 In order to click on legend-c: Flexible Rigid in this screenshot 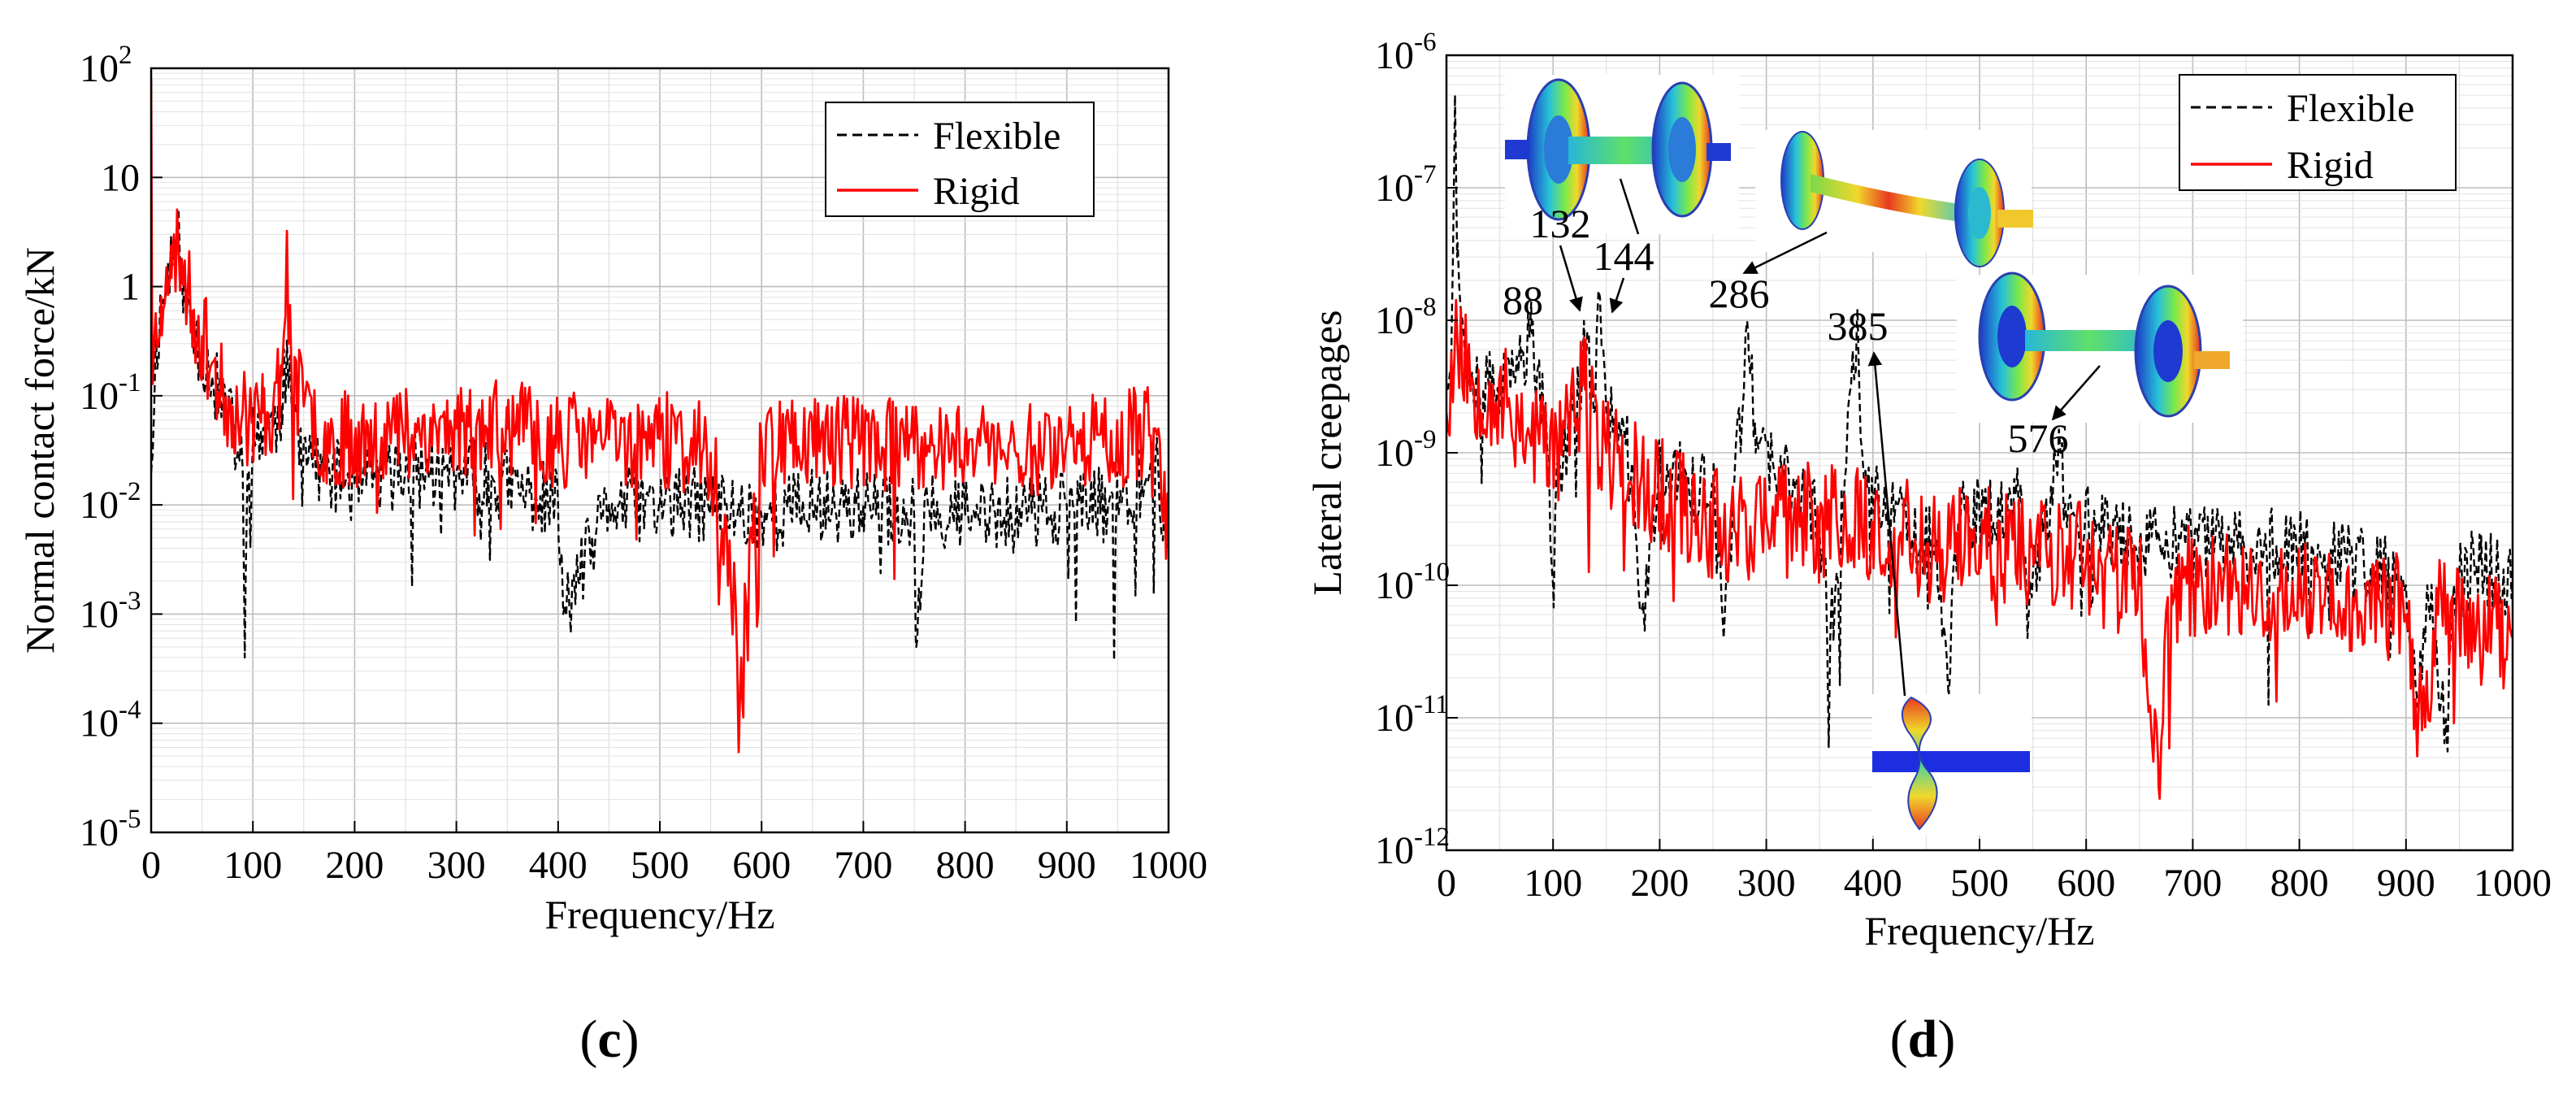, I will do `click(960, 159)`.